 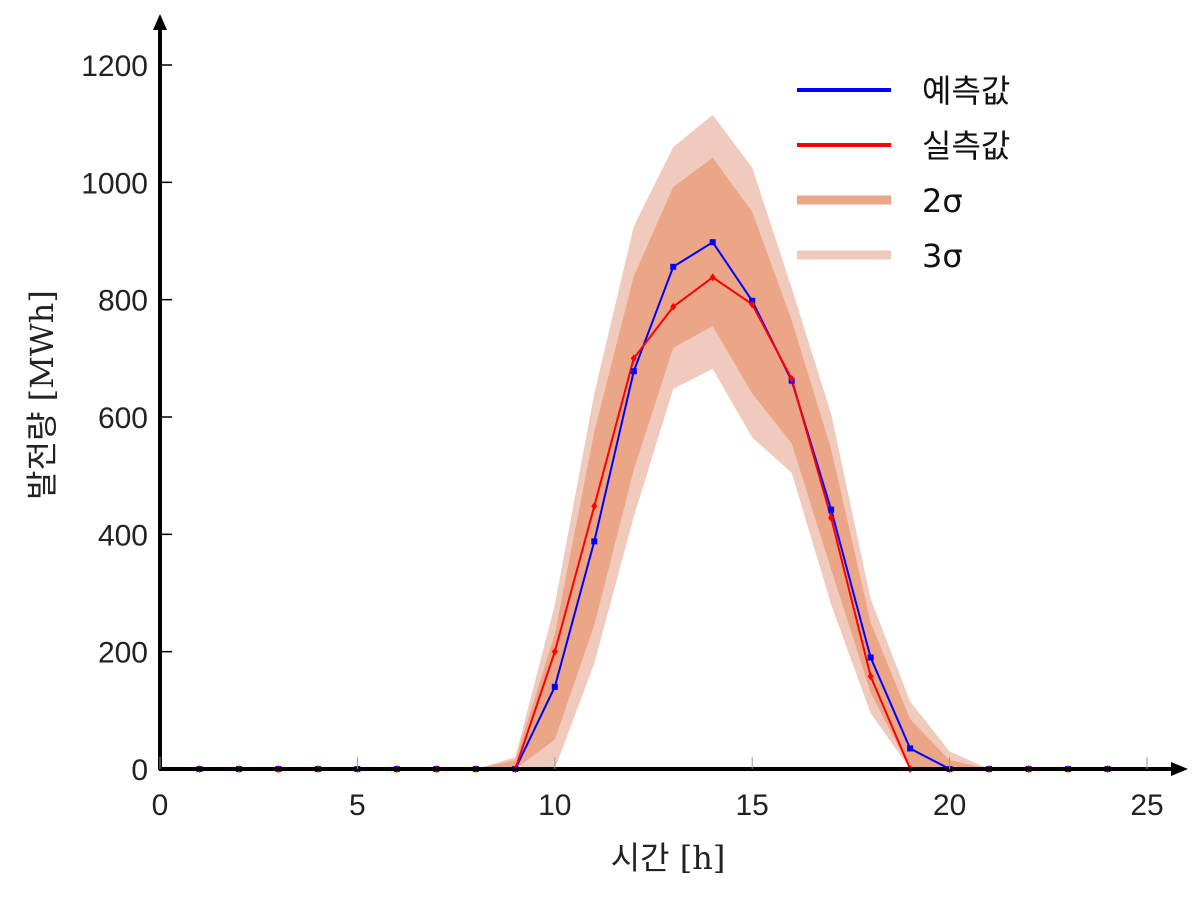 What do you see at coordinates (42, 395) in the screenshot?
I see `y-axis-title: 발전량 [MWh]` at bounding box center [42, 395].